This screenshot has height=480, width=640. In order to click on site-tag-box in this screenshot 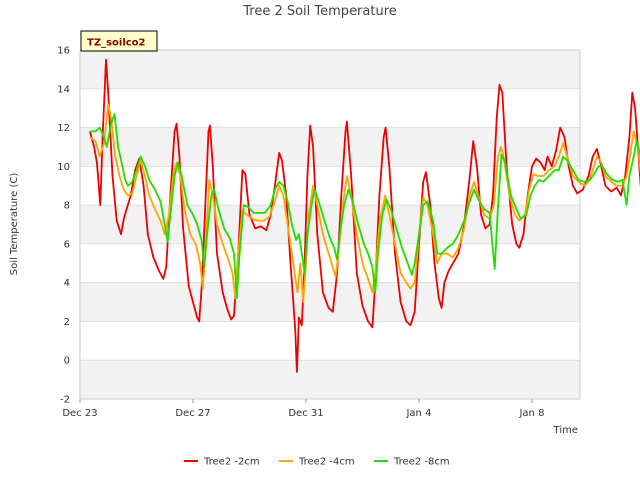, I will do `click(119, 41)`.